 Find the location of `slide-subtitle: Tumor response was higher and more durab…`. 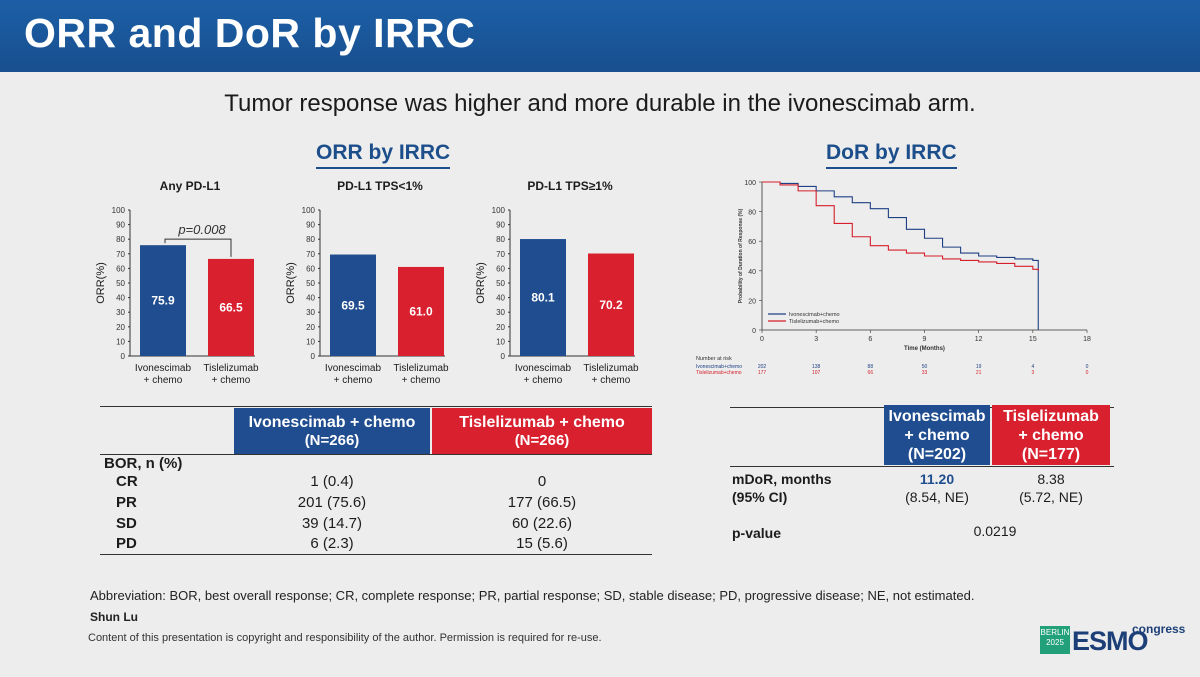

slide-subtitle: Tumor response was higher and more durab… is located at coordinates (600, 103).